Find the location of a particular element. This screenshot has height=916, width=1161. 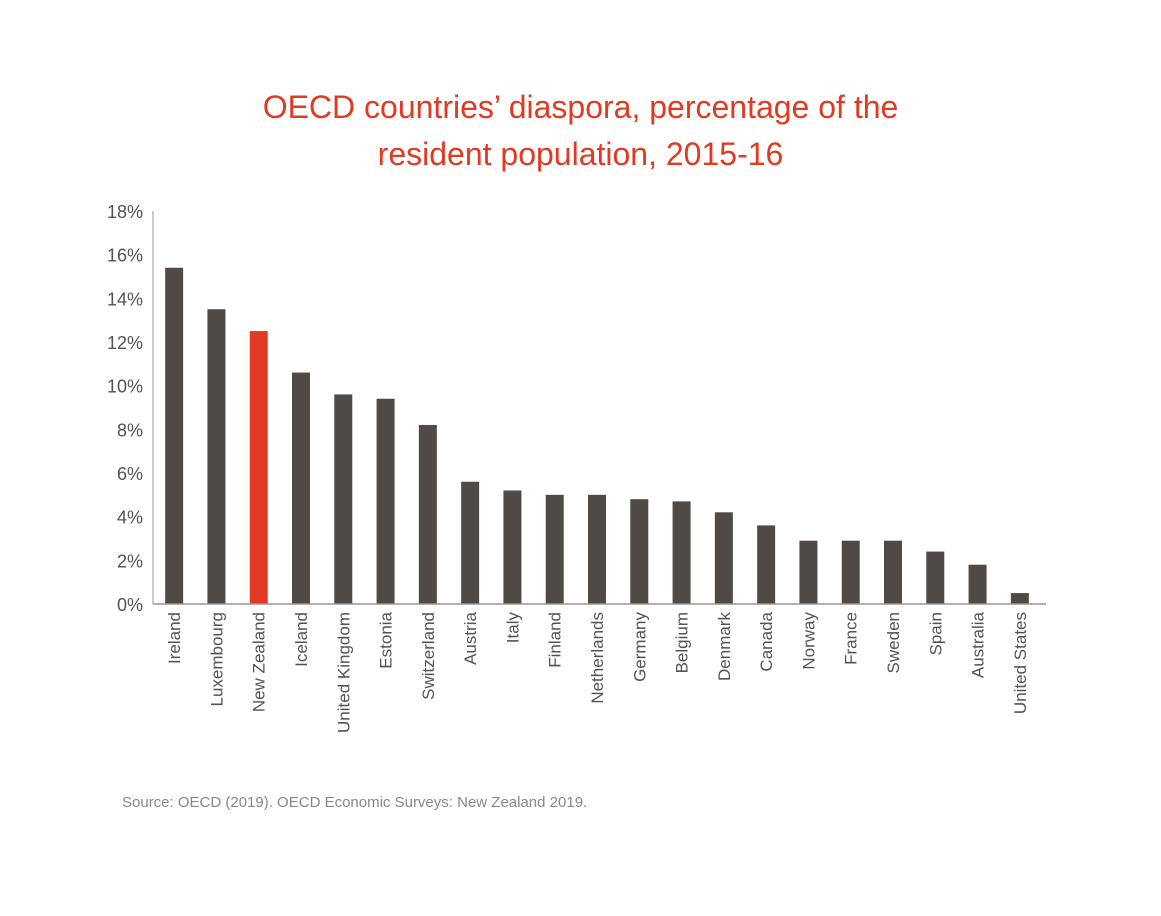

x-tick-label: Finland is located at coordinates (555, 640).